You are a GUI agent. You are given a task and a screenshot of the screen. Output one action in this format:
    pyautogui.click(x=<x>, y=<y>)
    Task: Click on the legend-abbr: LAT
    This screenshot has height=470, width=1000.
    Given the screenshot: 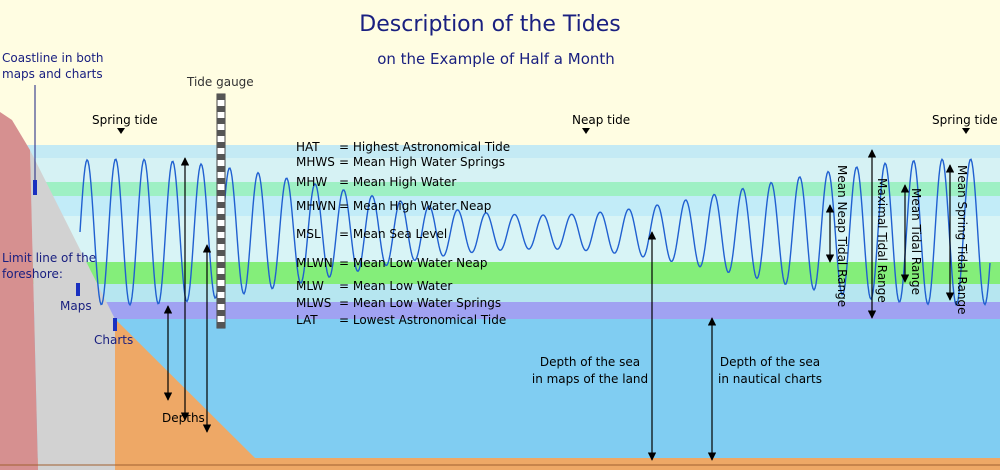 What is the action you would take?
    pyautogui.click(x=307, y=320)
    